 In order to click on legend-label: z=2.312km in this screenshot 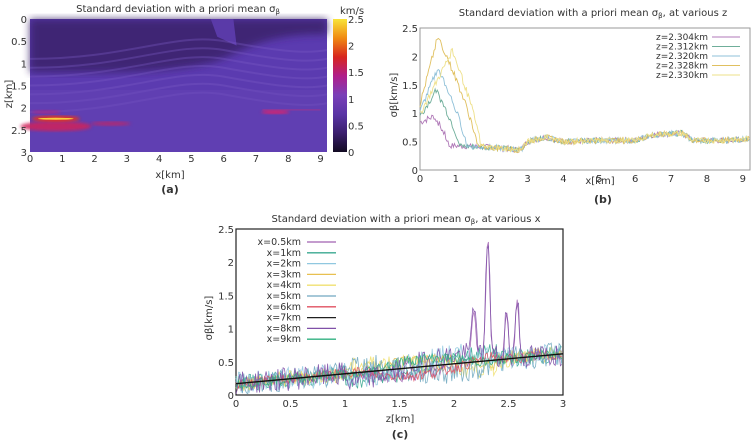, I will do `click(682, 48)`.